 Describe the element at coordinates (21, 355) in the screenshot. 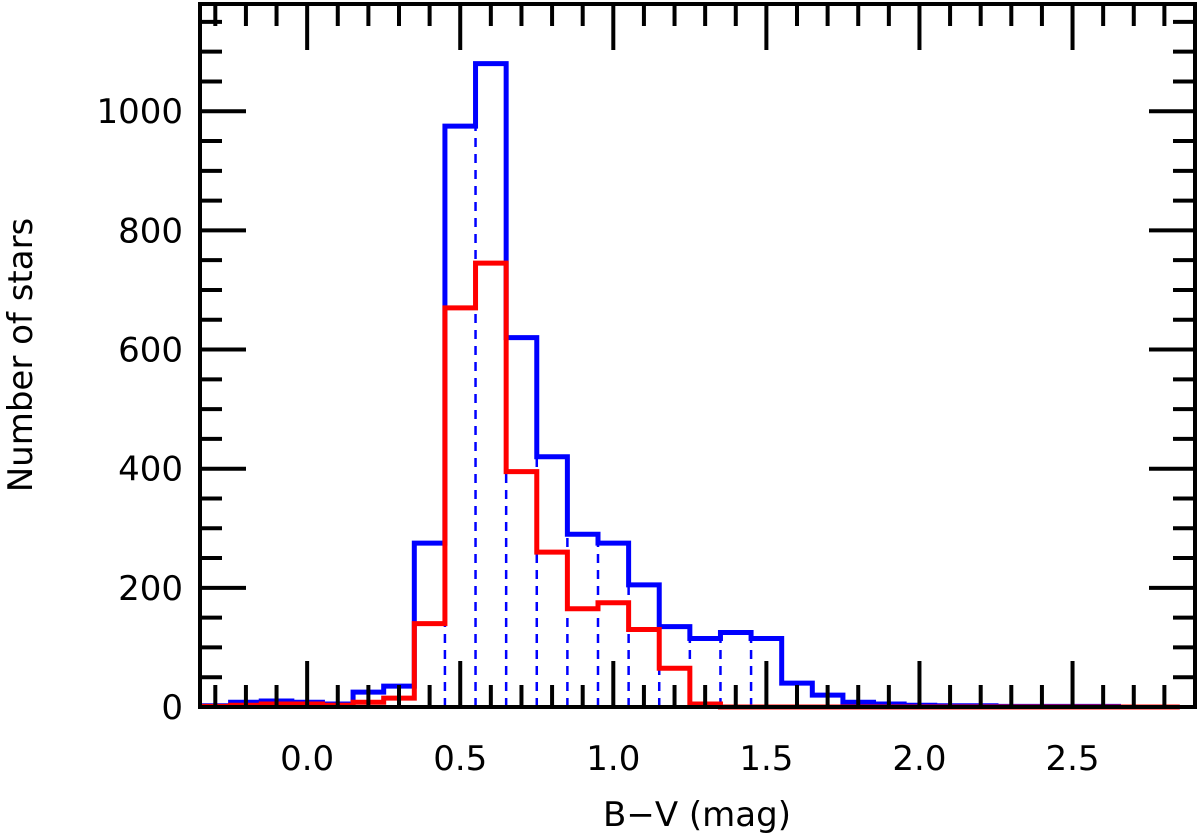

I see `y-axis-label: Number of stars` at that location.